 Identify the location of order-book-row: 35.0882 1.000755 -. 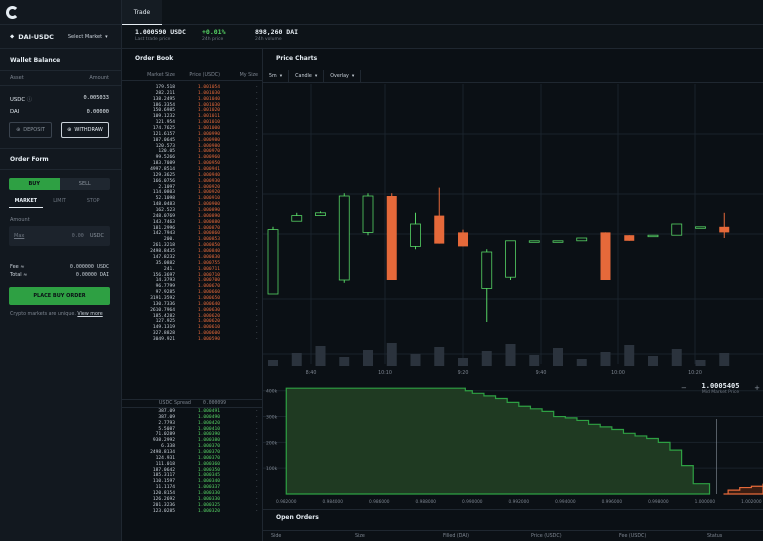
(192, 264).